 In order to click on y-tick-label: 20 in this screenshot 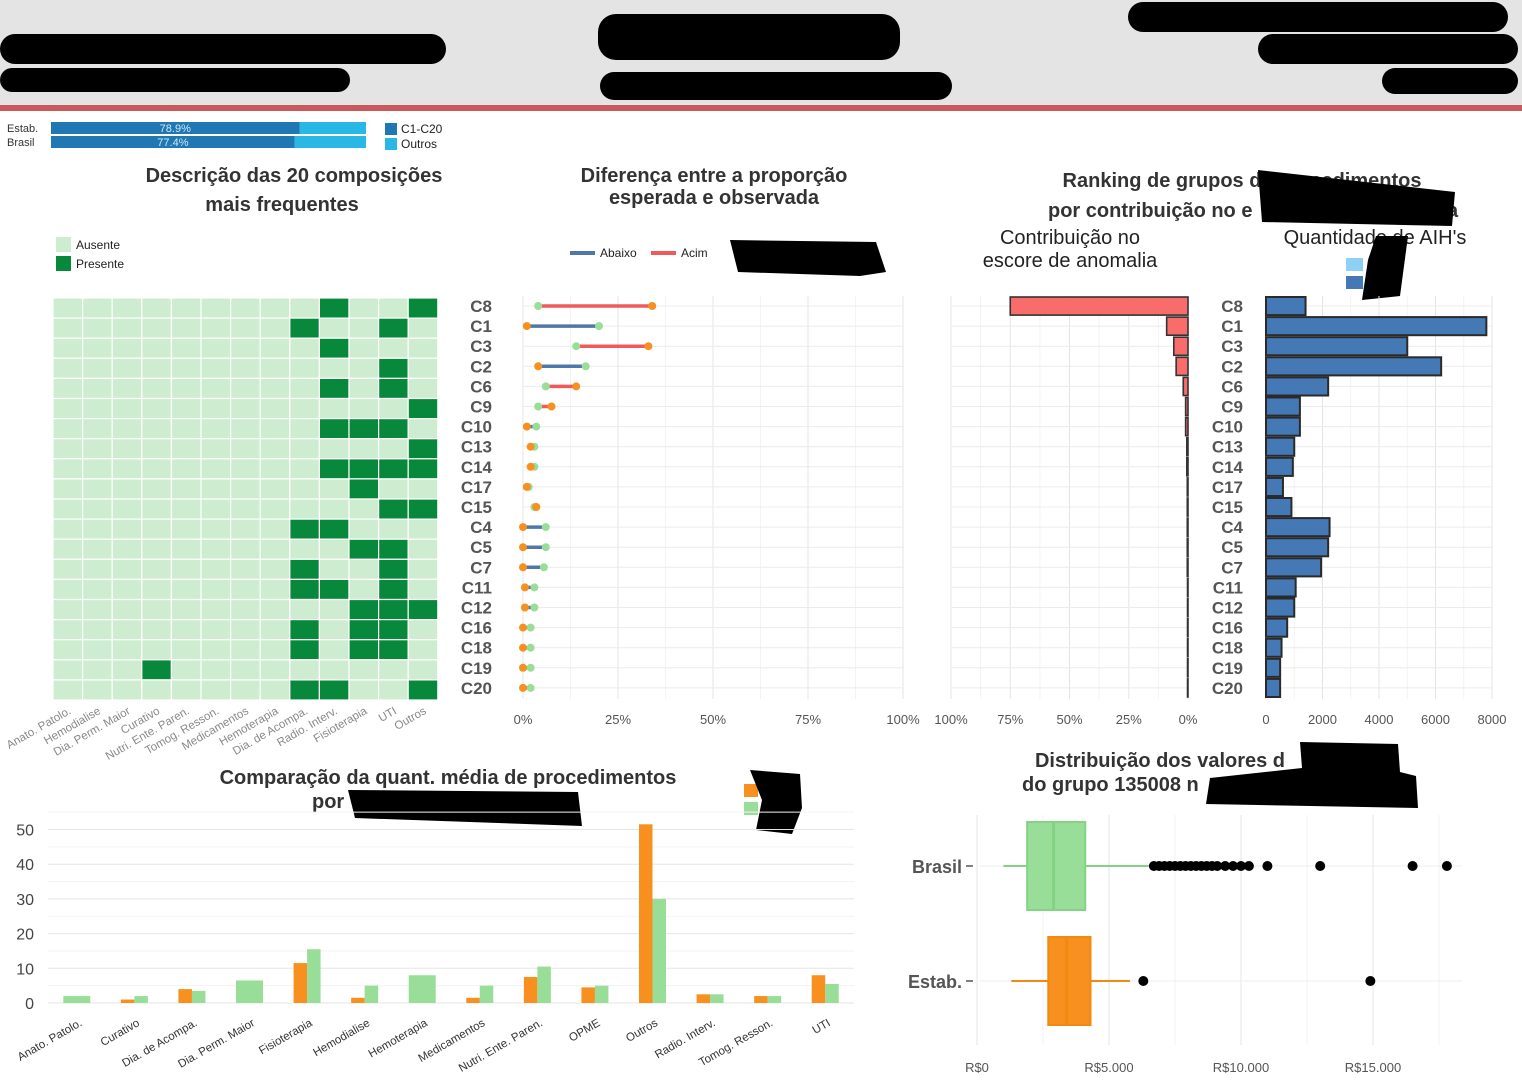, I will do `click(25, 935)`.